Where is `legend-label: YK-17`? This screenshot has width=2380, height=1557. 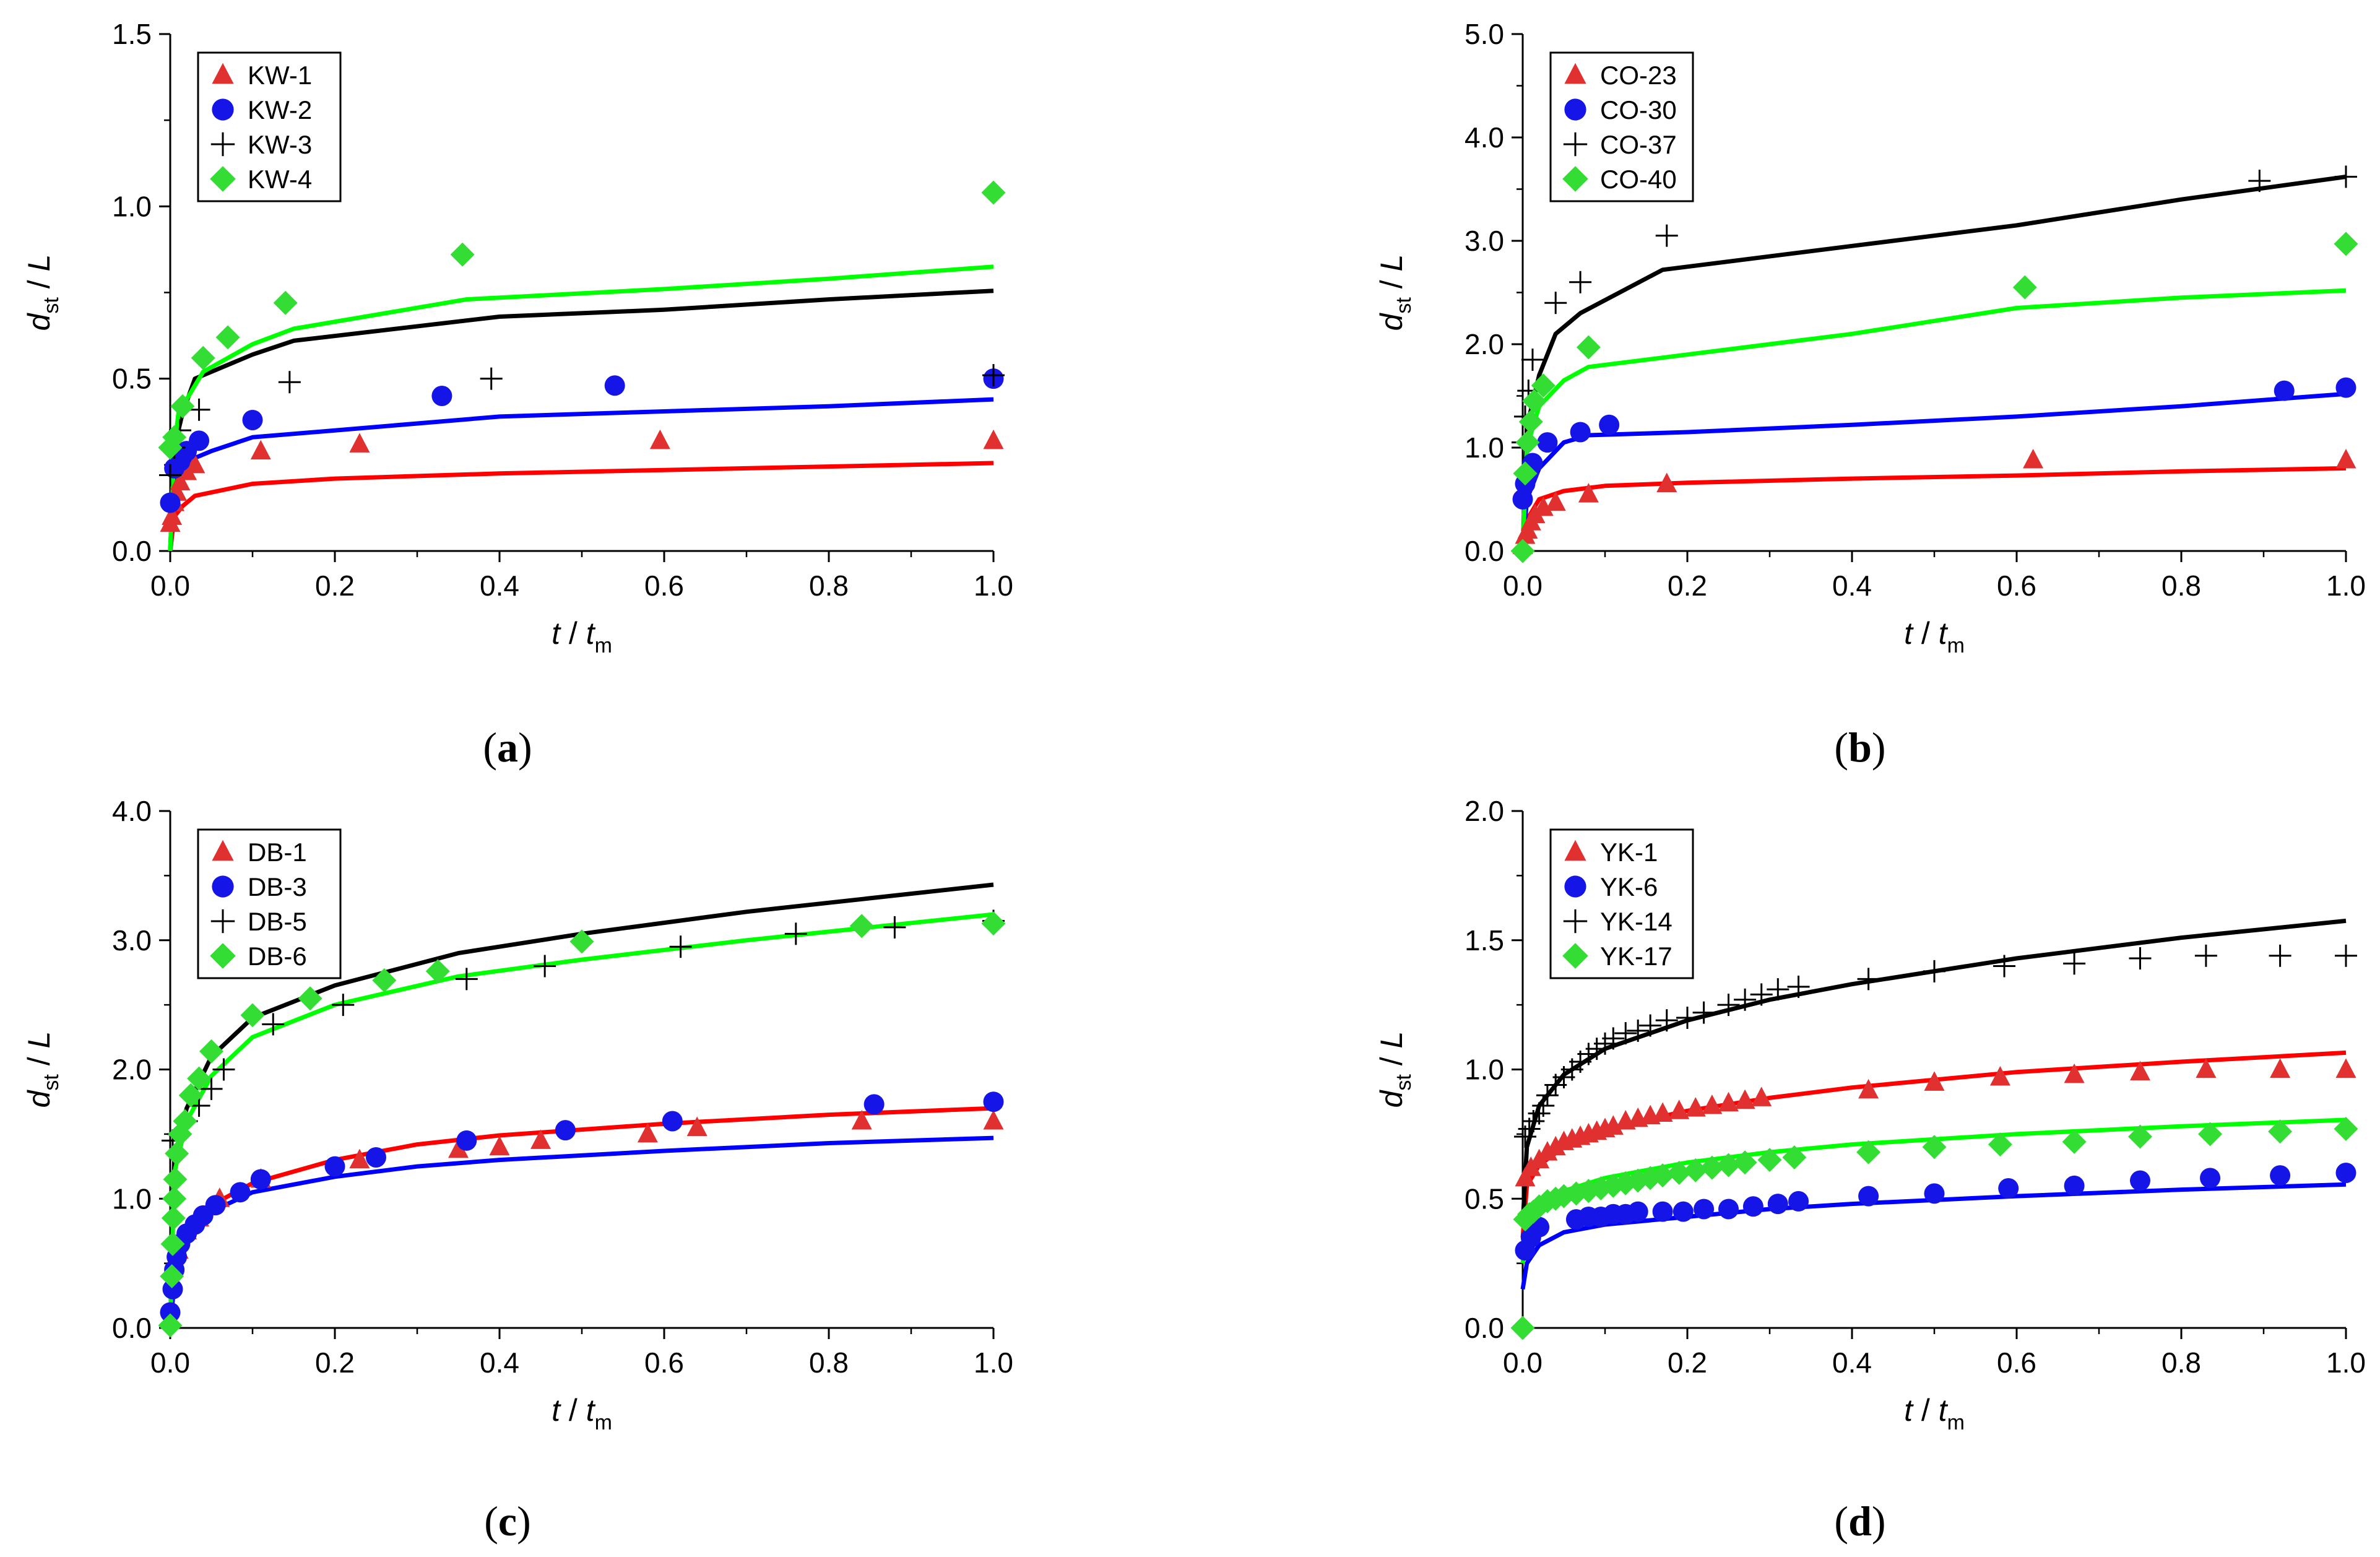
legend-label: YK-17 is located at coordinates (1636, 956).